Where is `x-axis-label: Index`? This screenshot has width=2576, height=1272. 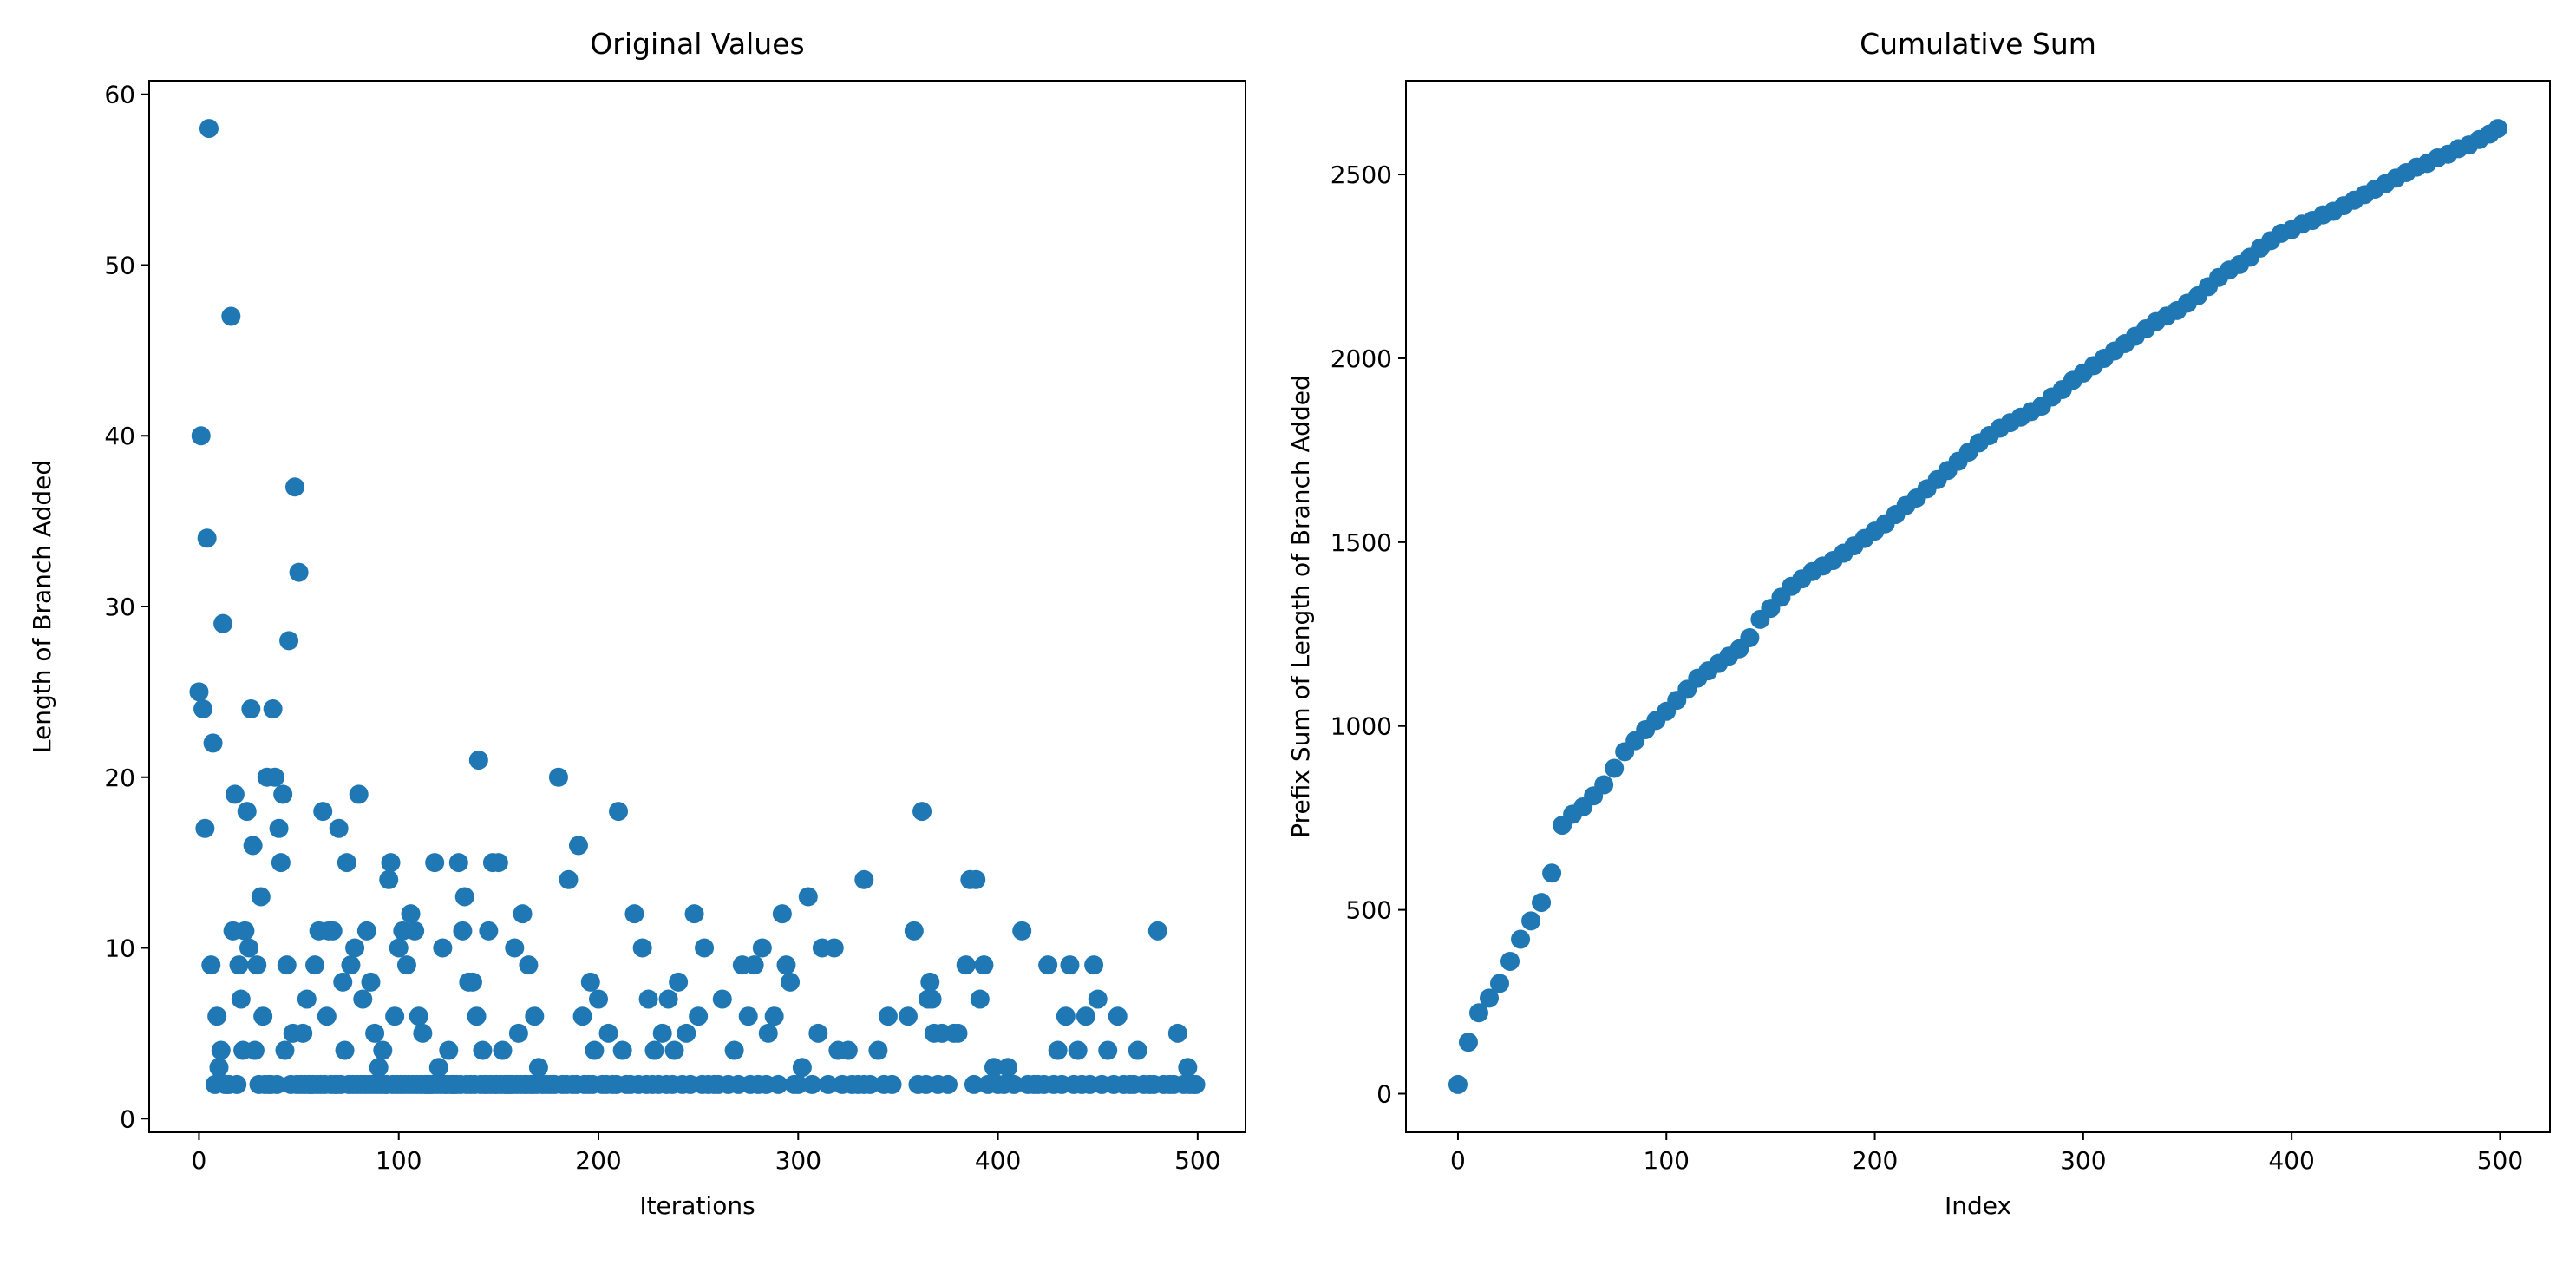
x-axis-label: Index is located at coordinates (1978, 1205).